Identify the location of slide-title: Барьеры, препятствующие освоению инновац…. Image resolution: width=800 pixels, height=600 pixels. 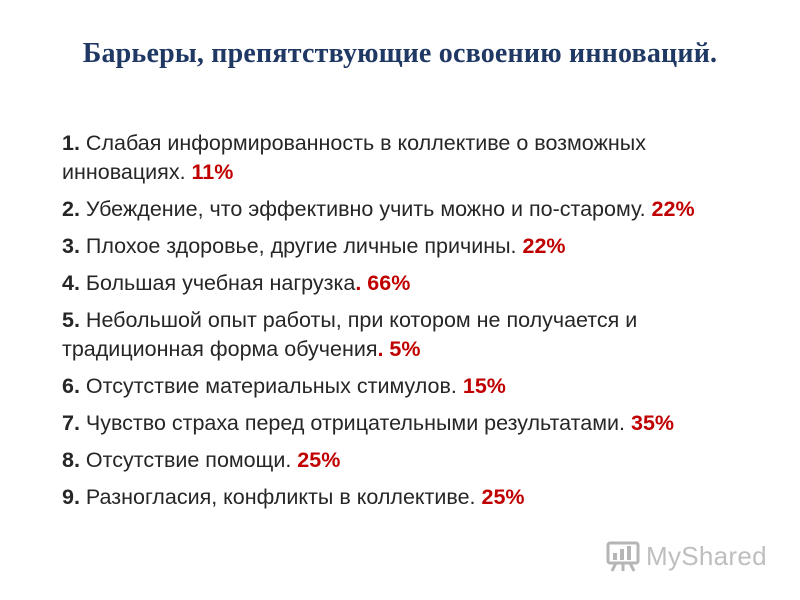
(400, 53).